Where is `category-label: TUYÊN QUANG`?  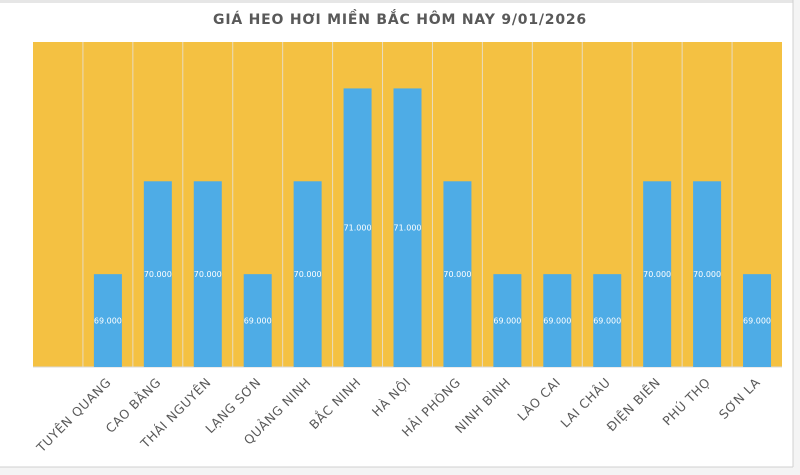
category-label: TUYÊN QUANG is located at coordinates (73, 415).